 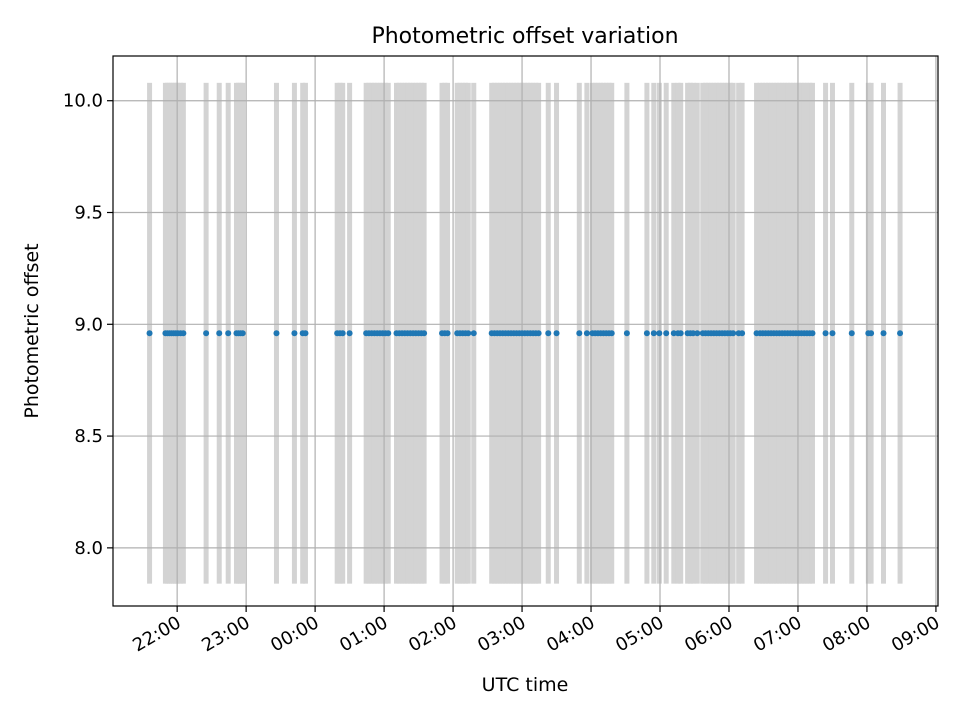 What do you see at coordinates (32, 330) in the screenshot?
I see `y-axis-label: Photometric offset` at bounding box center [32, 330].